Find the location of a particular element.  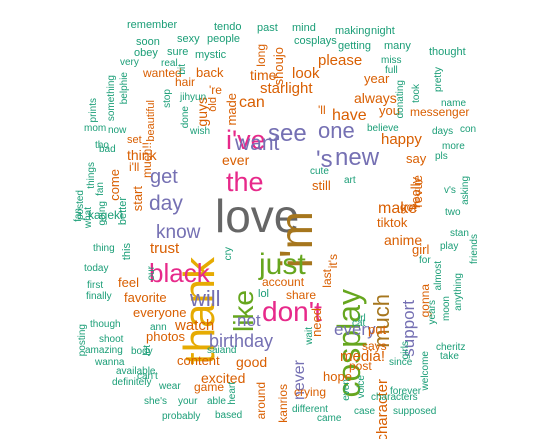

word-shoujo: shoujo is located at coordinates (278, 66).